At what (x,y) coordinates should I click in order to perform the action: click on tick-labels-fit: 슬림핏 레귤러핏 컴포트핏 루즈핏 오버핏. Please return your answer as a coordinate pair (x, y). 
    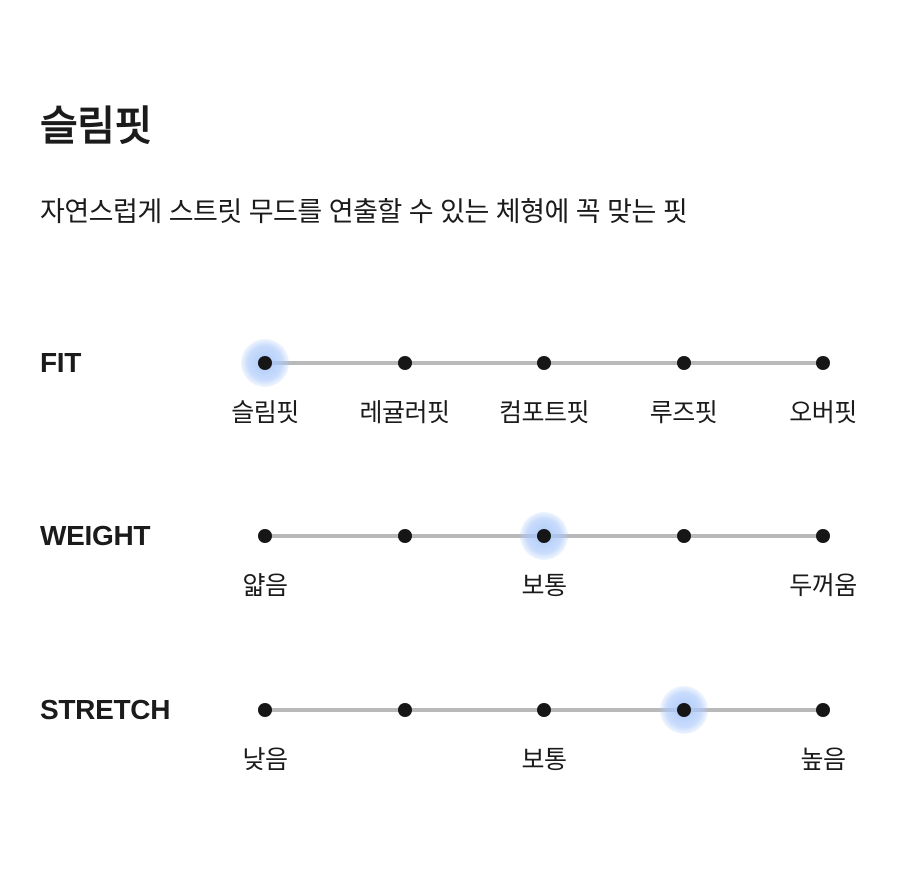
    Looking at the image, I should click on (544, 413).